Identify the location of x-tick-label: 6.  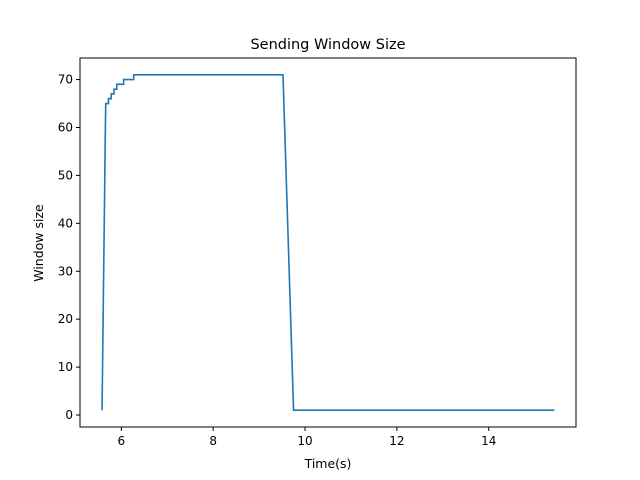
(122, 441).